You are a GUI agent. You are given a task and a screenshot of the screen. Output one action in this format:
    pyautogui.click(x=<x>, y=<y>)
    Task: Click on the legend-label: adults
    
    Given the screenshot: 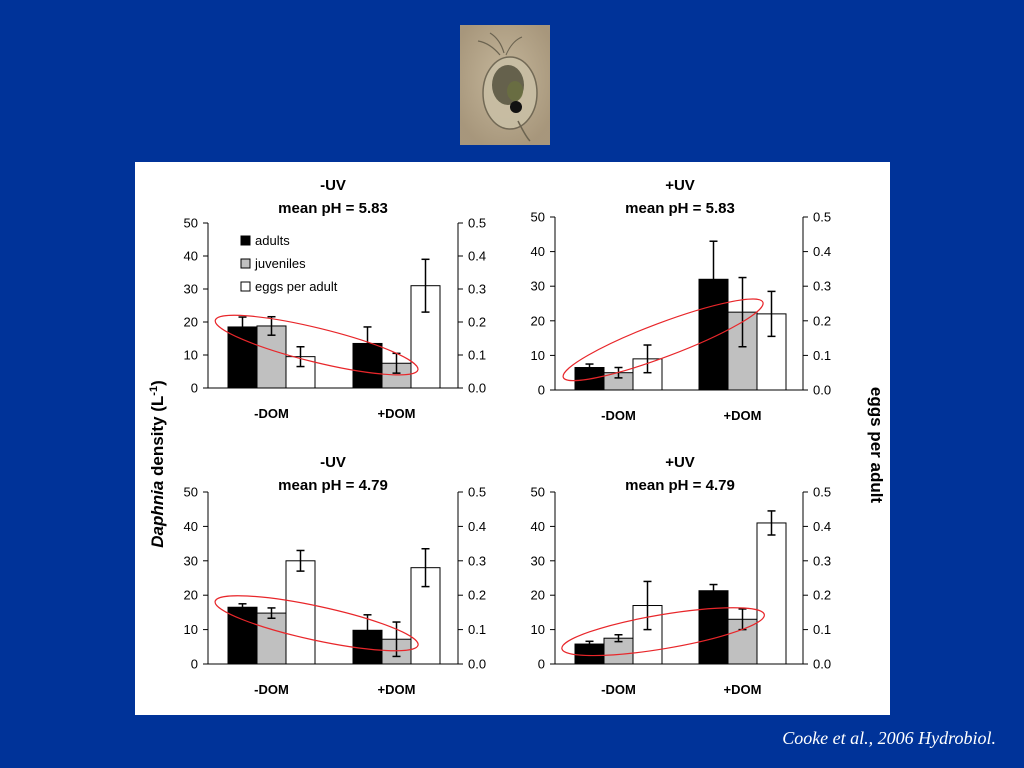 What is the action you would take?
    pyautogui.click(x=272, y=240)
    